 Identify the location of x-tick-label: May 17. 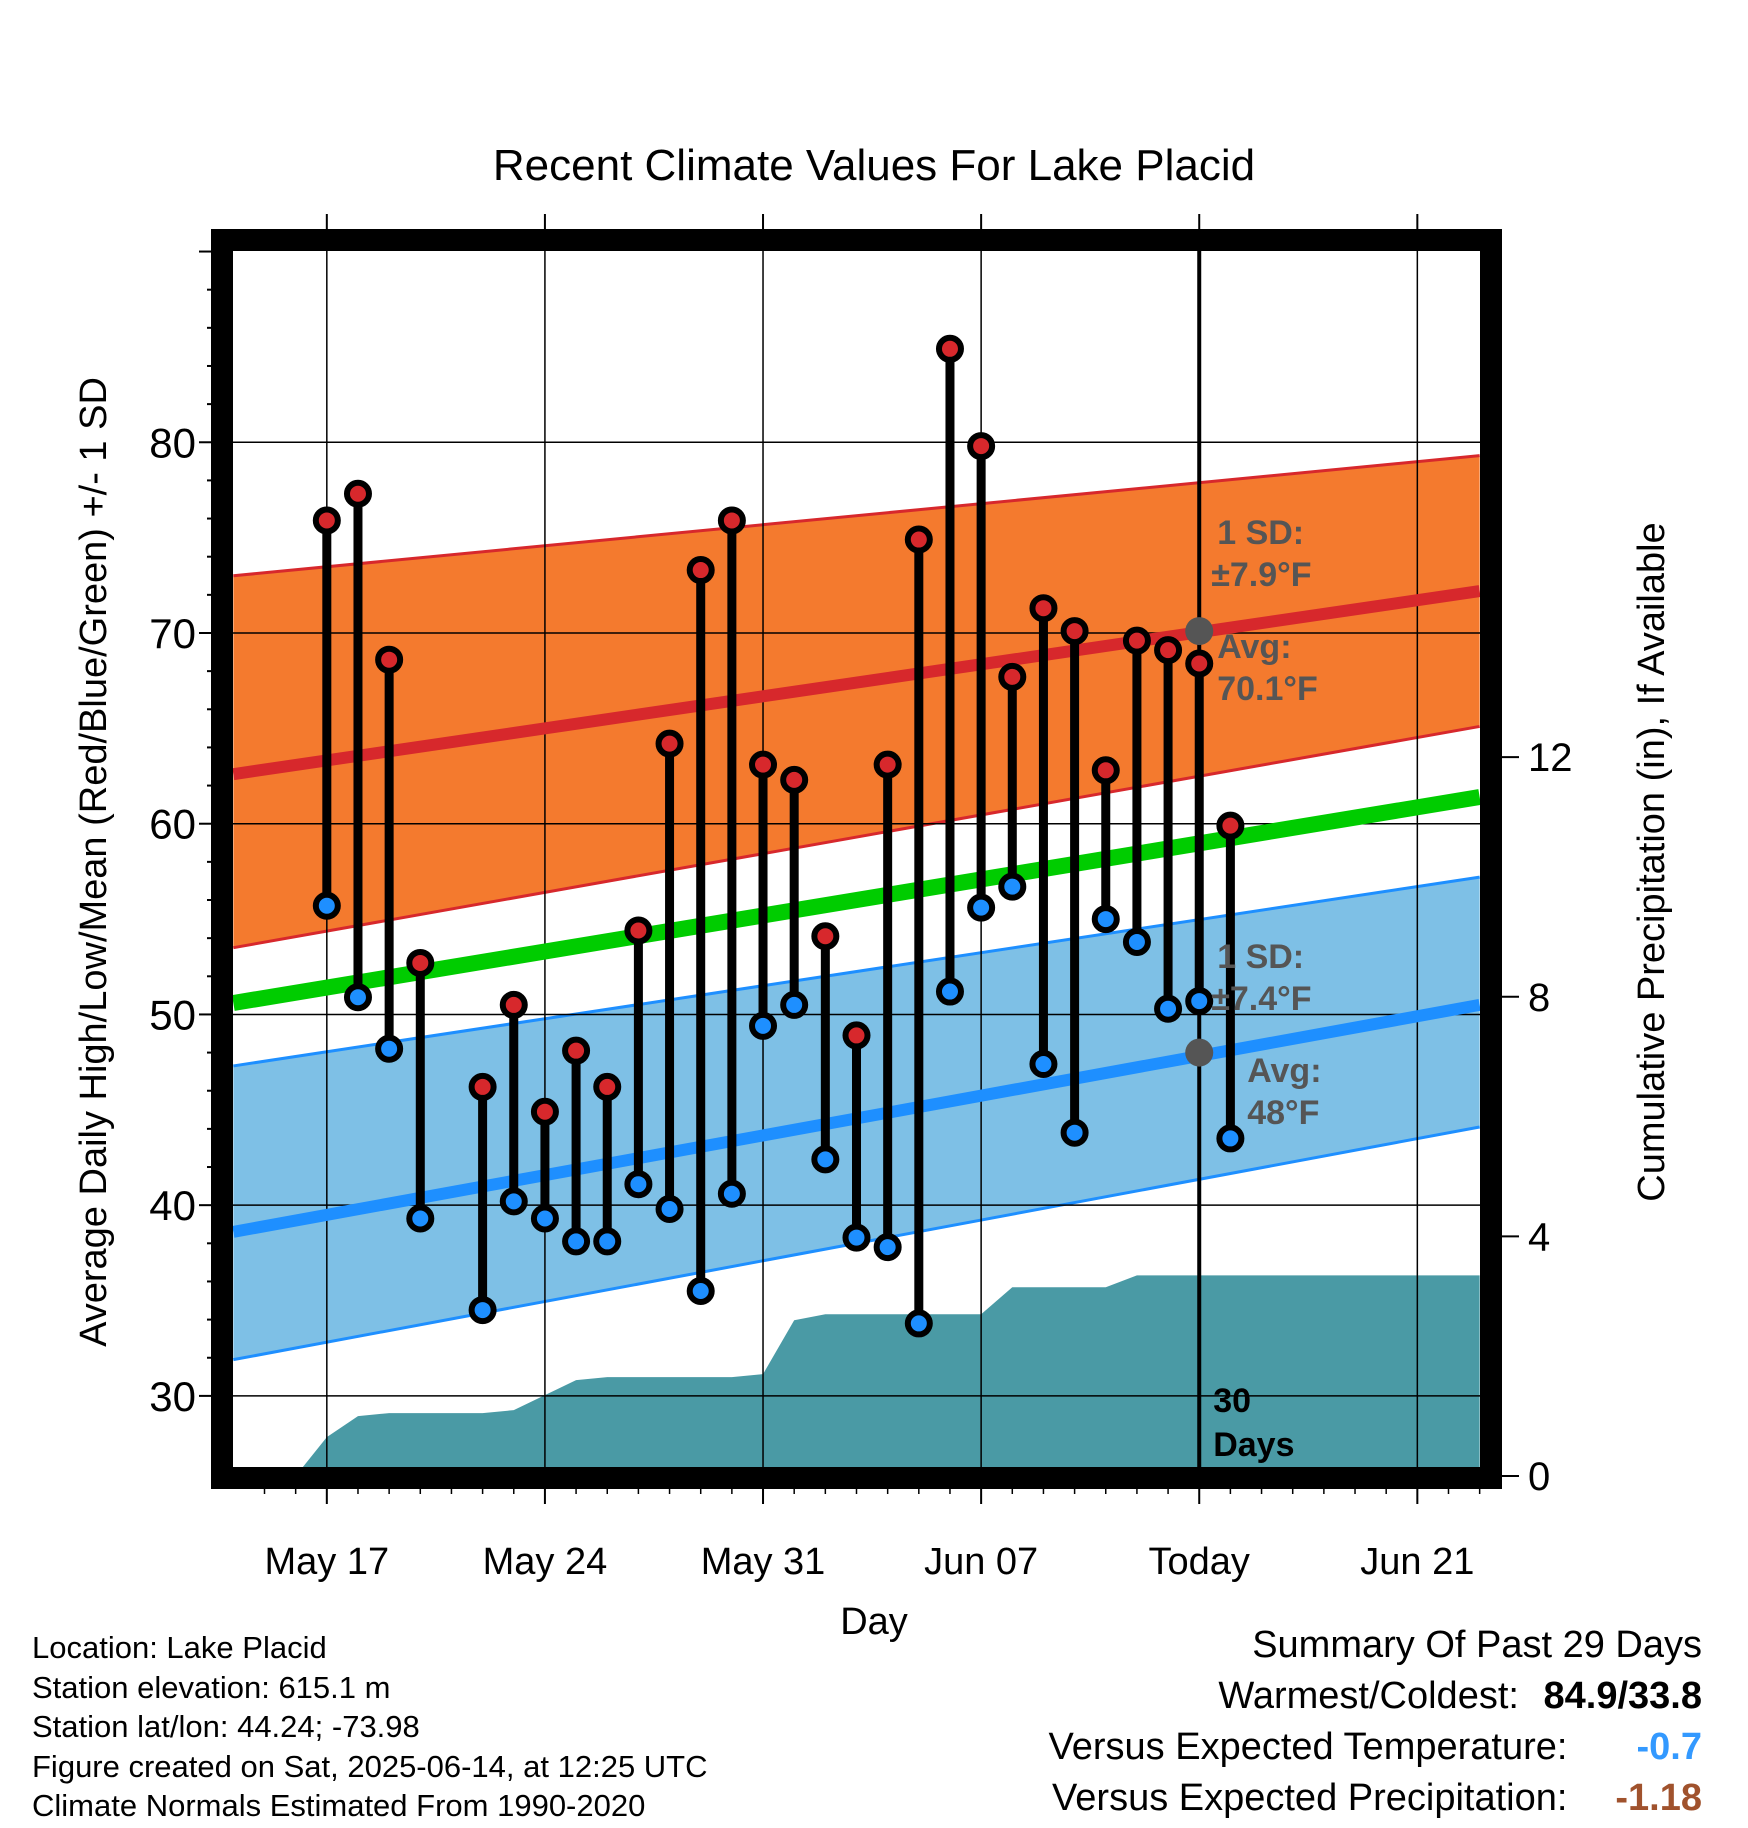
(327, 1562).